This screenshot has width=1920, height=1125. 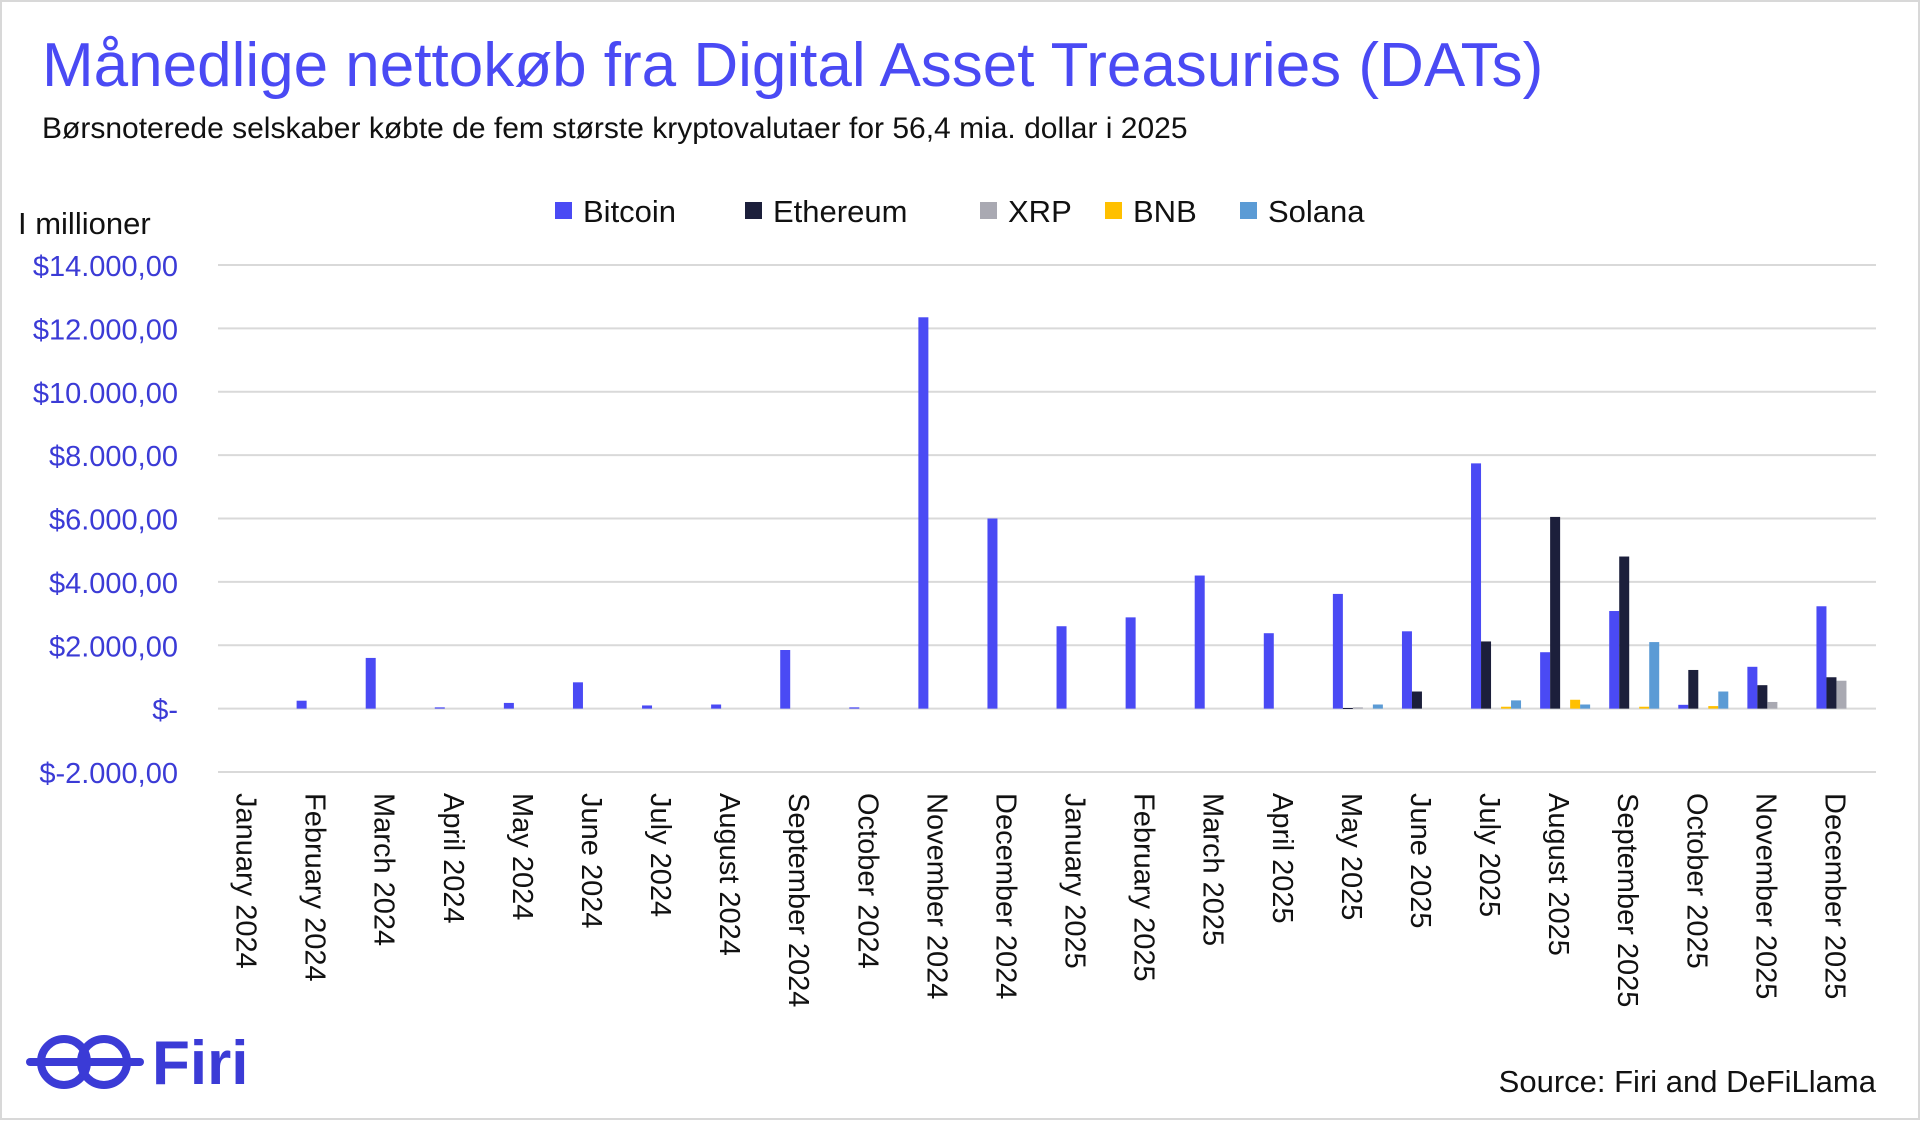 What do you see at coordinates (105, 267) in the screenshot?
I see `y-tick-label: $14.000,00` at bounding box center [105, 267].